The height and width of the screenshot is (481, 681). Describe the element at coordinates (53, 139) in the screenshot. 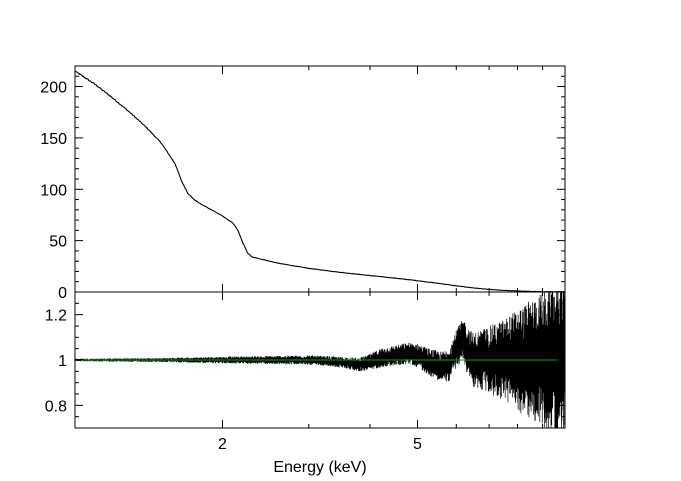

I see `y-tick-label: 150` at that location.